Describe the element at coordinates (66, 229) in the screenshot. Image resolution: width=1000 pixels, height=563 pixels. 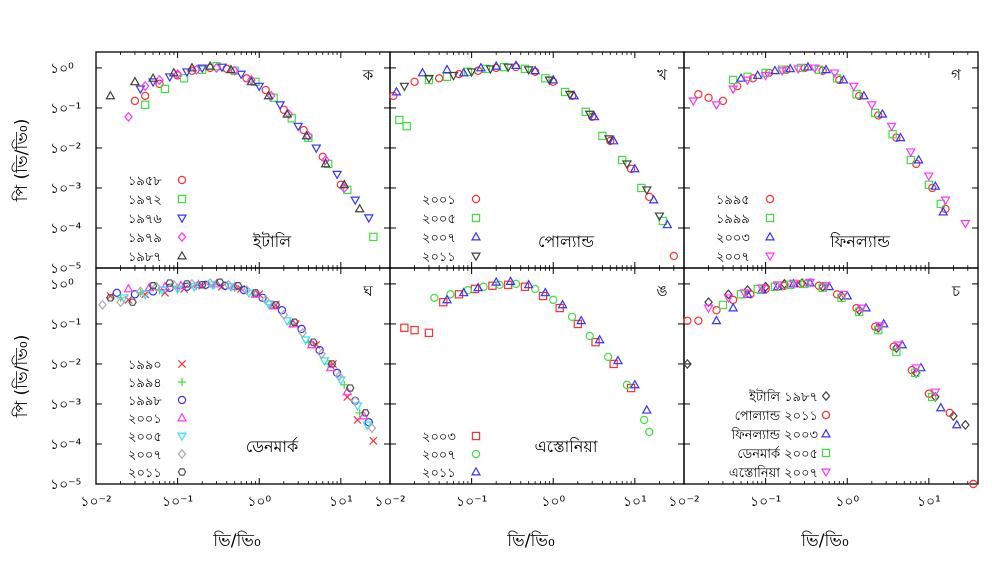
I see `y-tick-label: ১০⁻⁴` at that location.